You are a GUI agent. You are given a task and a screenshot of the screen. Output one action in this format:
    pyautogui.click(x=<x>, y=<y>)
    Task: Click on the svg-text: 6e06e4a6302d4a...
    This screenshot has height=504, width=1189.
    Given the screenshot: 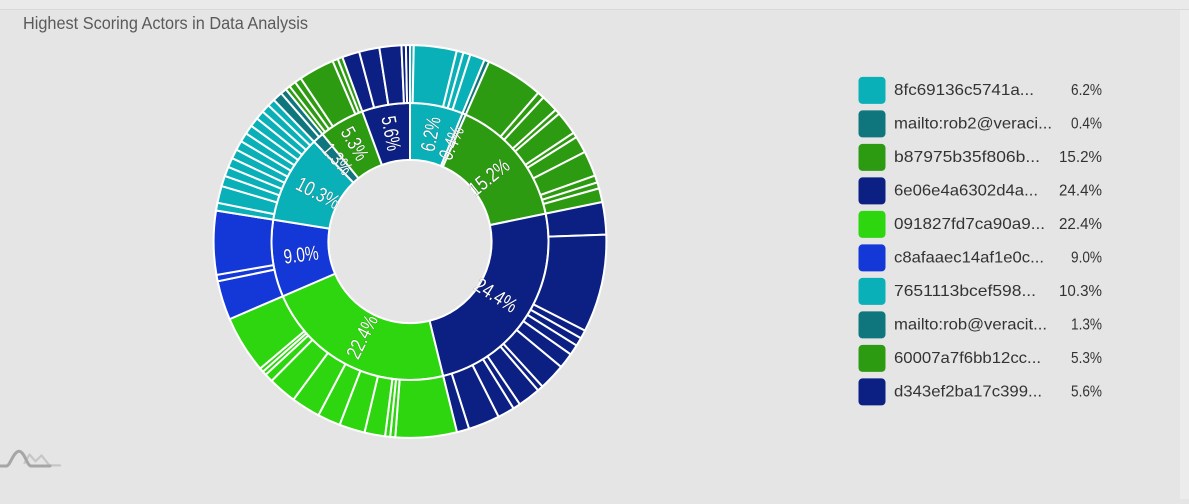 What is the action you would take?
    pyautogui.click(x=966, y=190)
    